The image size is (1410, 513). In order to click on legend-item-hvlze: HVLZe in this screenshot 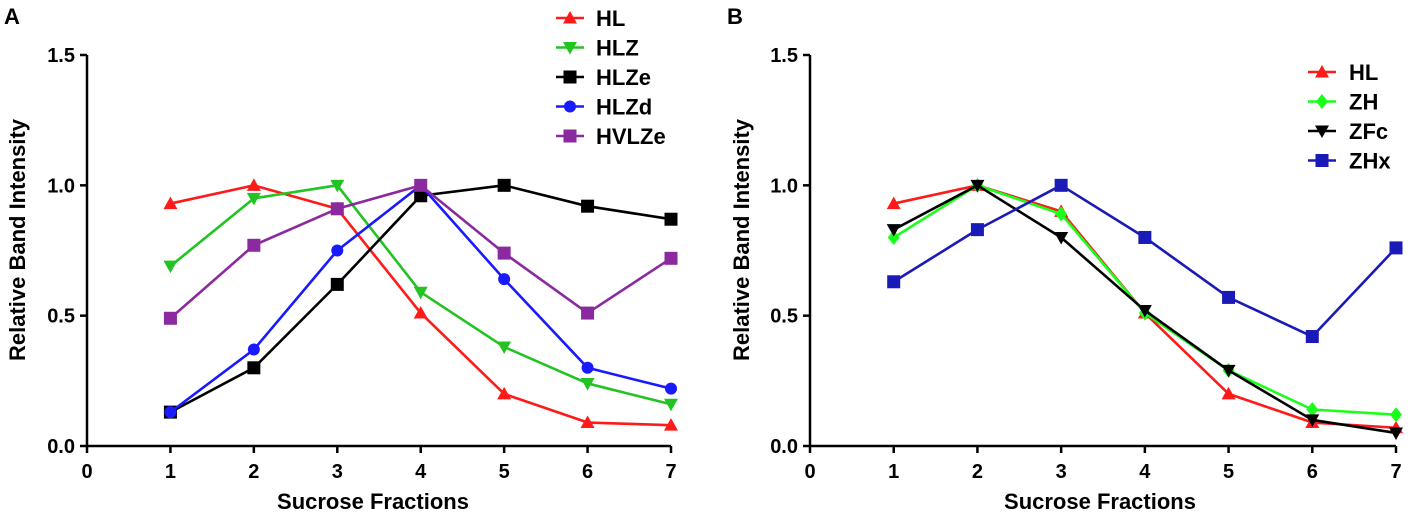, I will do `click(611, 136)`.